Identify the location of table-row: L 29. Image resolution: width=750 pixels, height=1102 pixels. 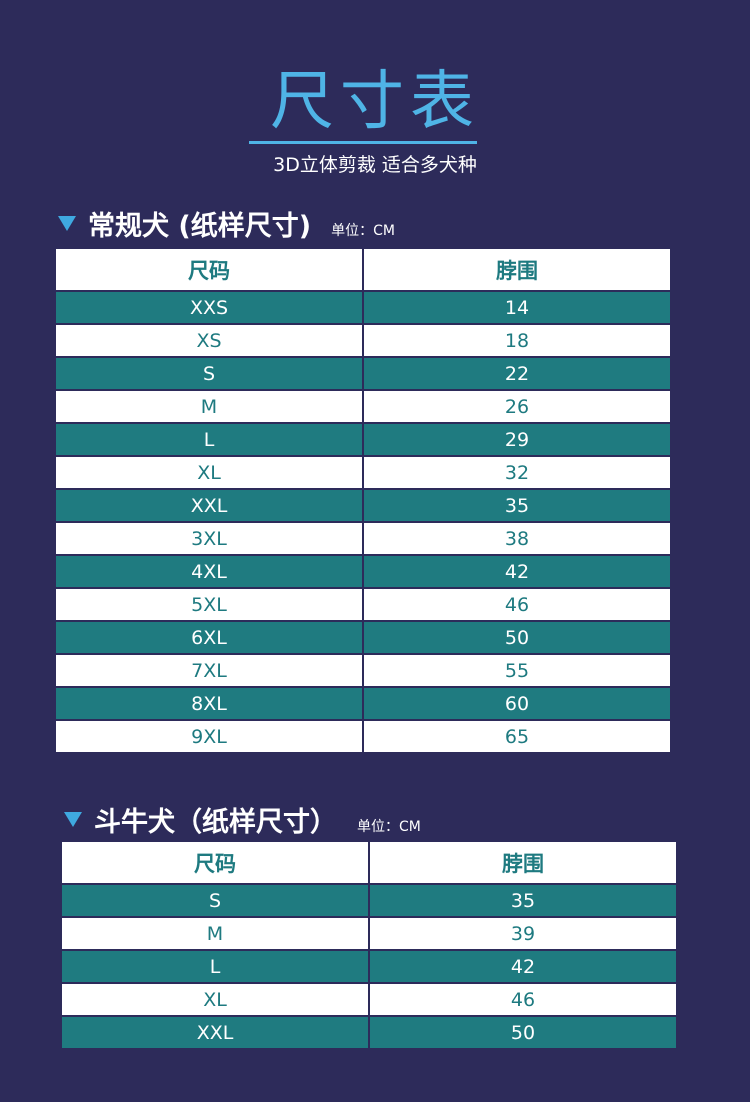
(363, 439).